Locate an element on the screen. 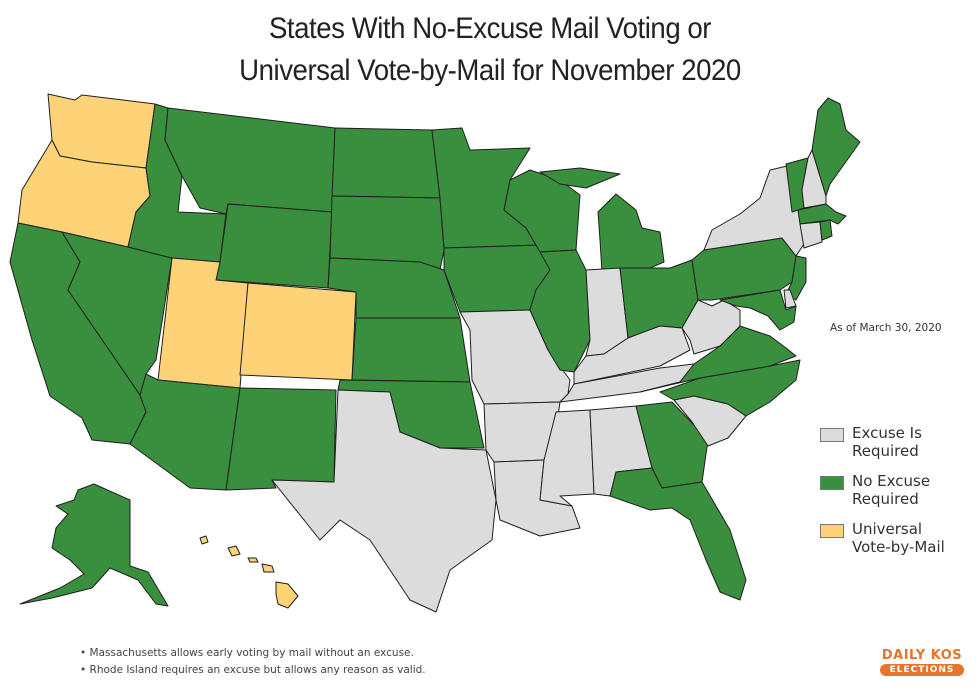 The height and width of the screenshot is (694, 980). state-va is located at coordinates (718, 359).